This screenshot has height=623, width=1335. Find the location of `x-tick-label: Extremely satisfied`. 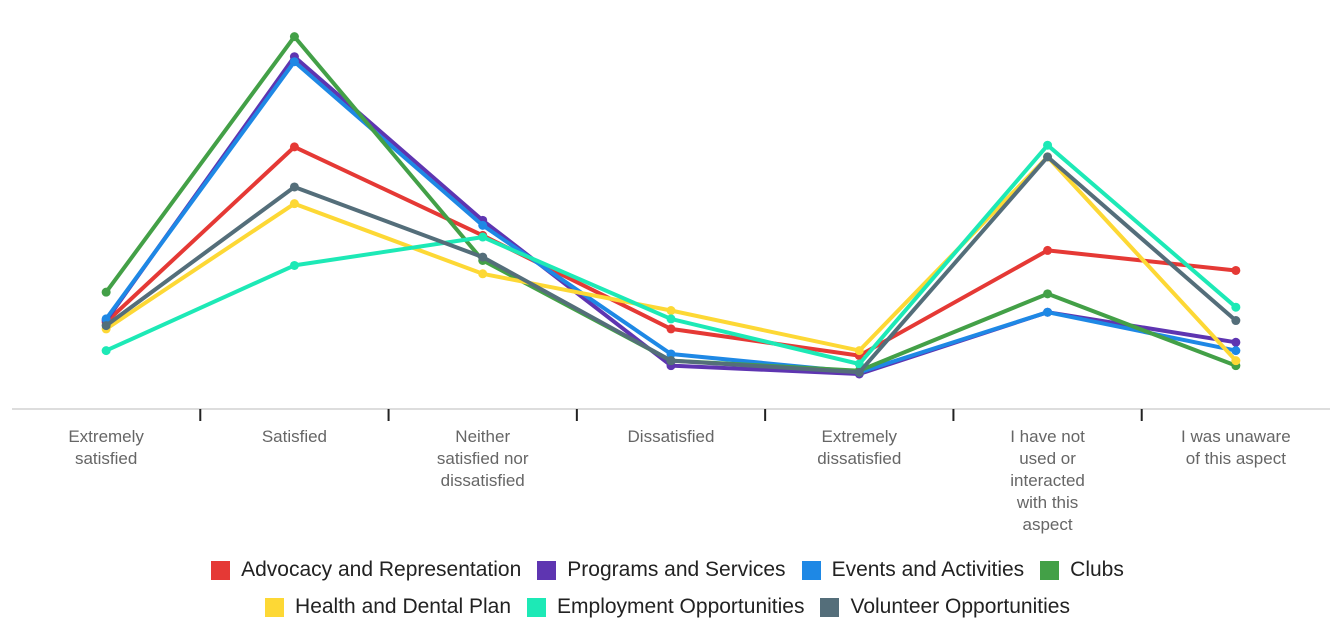

x-tick-label: Extremely satisfied is located at coordinates (106, 447).